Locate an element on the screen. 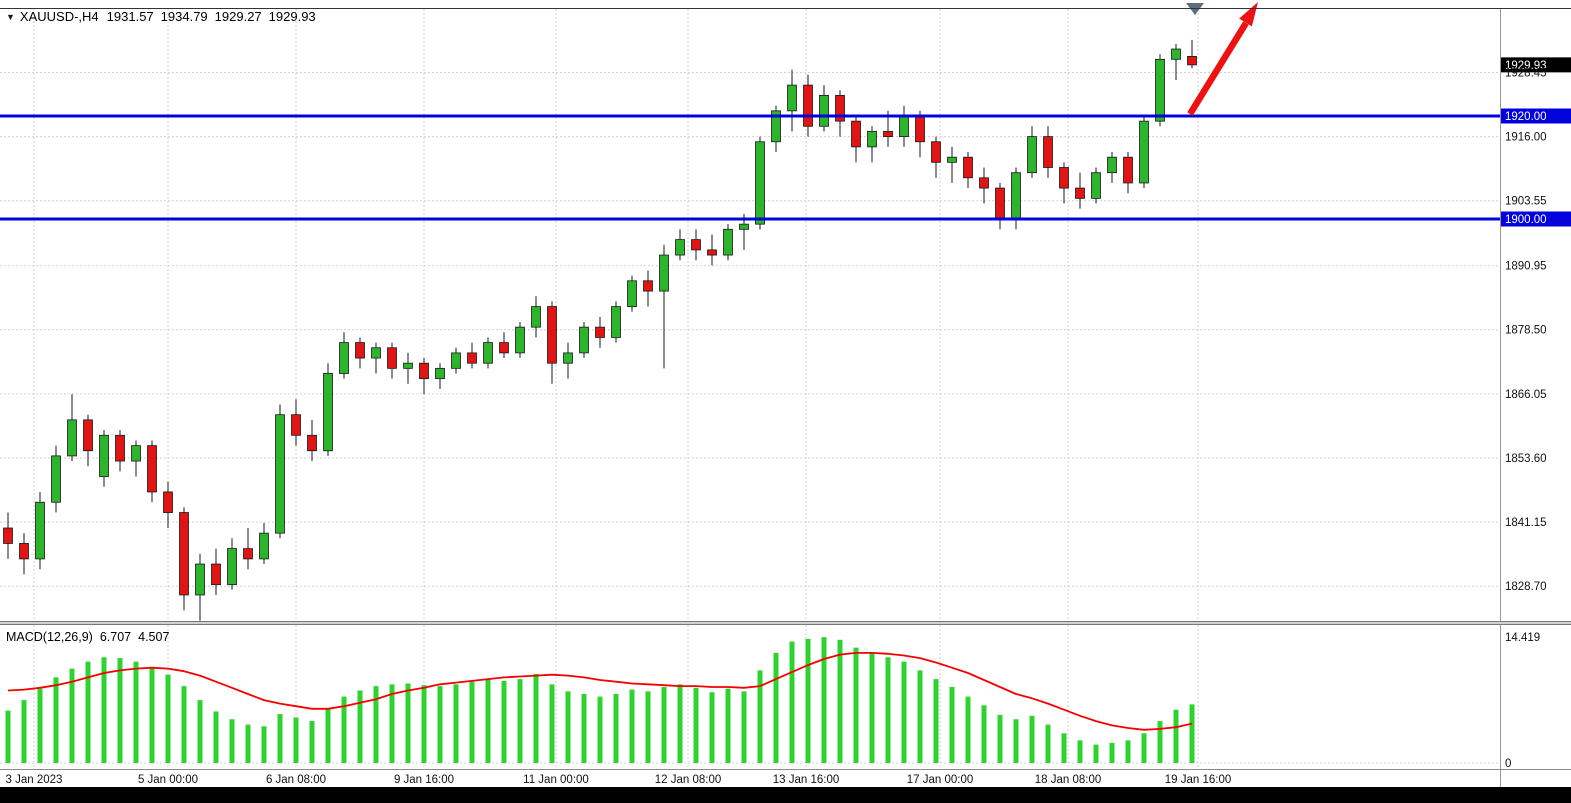  current-price-badge-label: 1929.93 is located at coordinates (1526, 66).